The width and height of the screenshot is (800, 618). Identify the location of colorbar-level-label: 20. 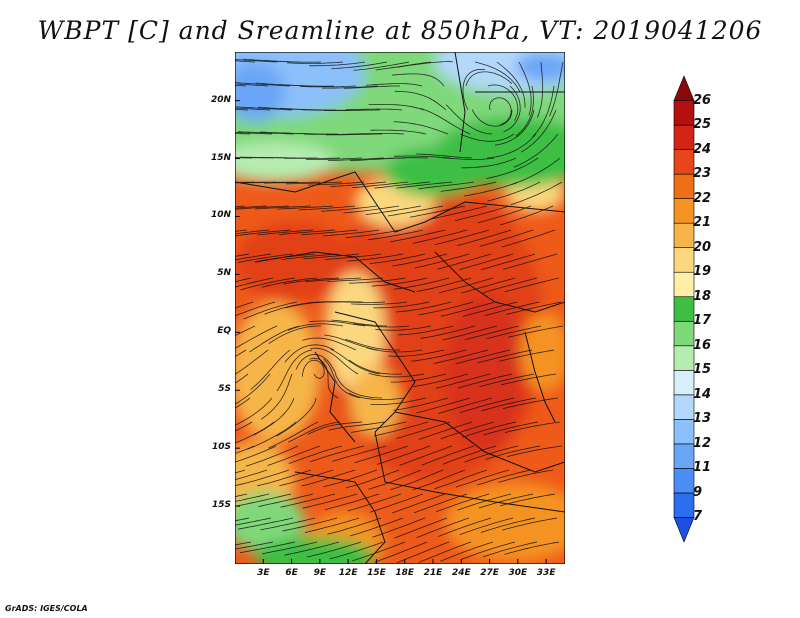
(702, 247).